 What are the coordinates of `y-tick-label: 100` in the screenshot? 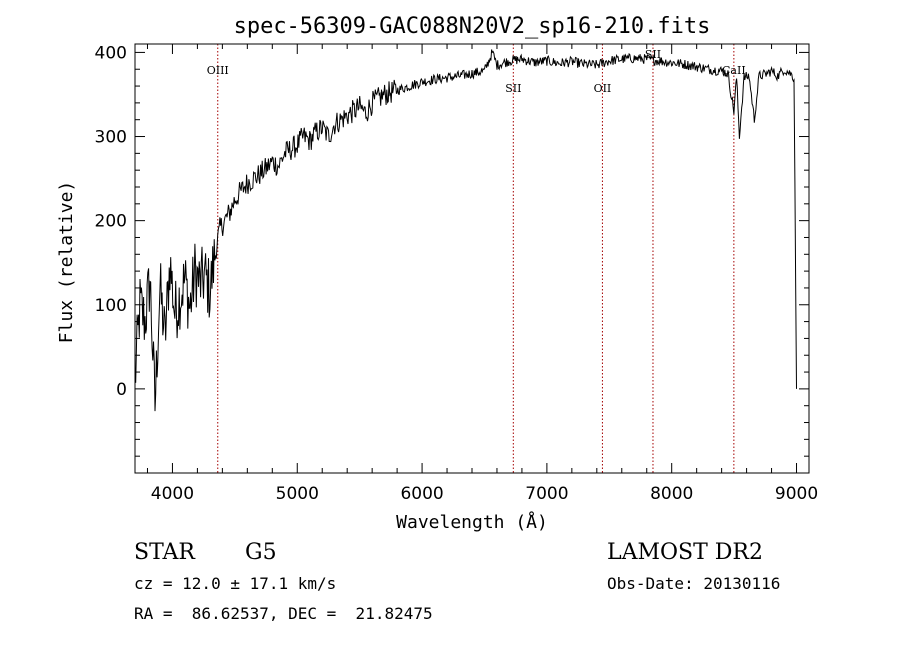 It's located at (111, 306).